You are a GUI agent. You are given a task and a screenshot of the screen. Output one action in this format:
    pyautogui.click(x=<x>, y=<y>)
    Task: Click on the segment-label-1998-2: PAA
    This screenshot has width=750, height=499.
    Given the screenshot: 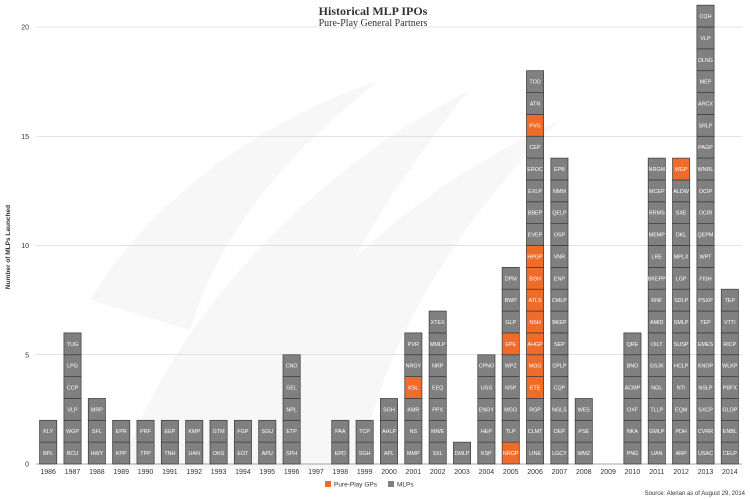 What is the action you would take?
    pyautogui.click(x=340, y=432)
    